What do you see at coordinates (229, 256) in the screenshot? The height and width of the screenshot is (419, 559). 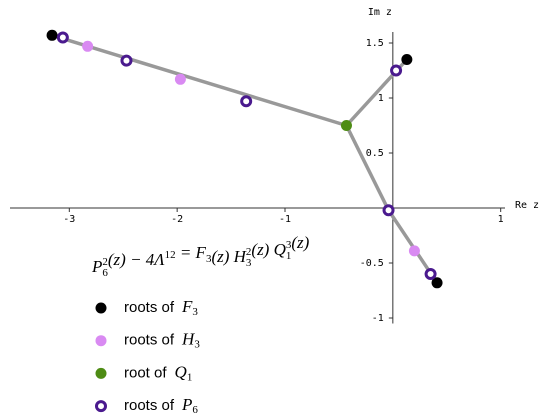 I see `equation-text: (z) H` at bounding box center [229, 256].